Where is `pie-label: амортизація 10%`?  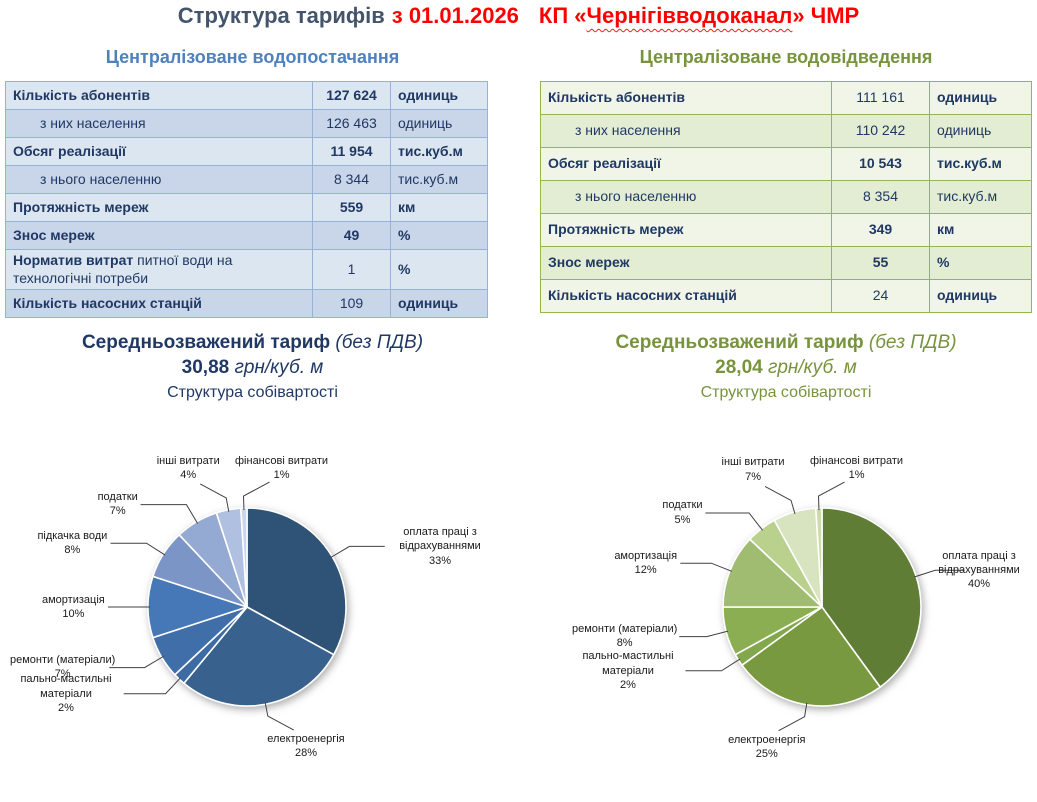 pie-label: амортизація 10% is located at coordinates (73, 607).